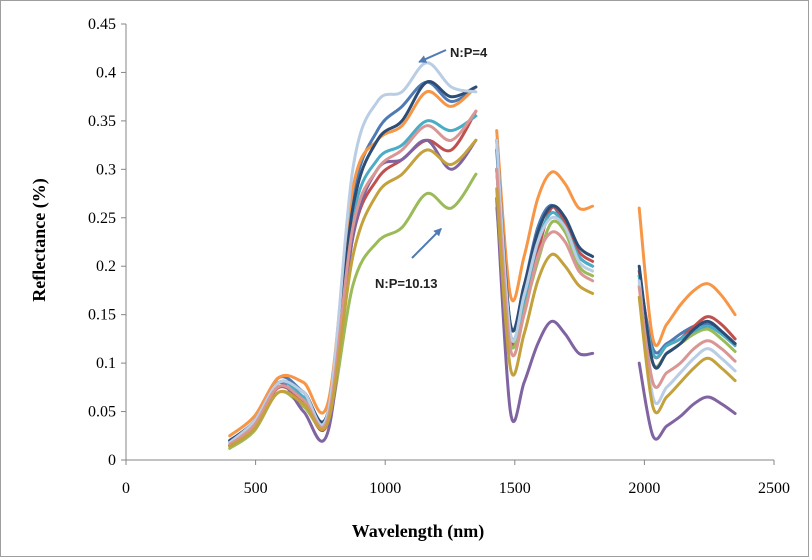 Image resolution: width=812 pixels, height=560 pixels. Describe the element at coordinates (102, 24) in the screenshot. I see `y-tick-label: 0.45` at that location.